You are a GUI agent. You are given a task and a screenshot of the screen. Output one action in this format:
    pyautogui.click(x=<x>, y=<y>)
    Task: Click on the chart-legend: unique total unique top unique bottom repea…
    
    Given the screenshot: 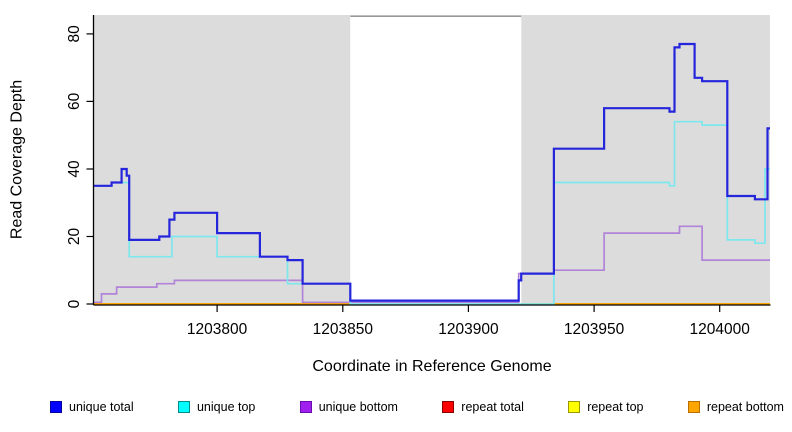 What is the action you would take?
    pyautogui.click(x=417, y=407)
    